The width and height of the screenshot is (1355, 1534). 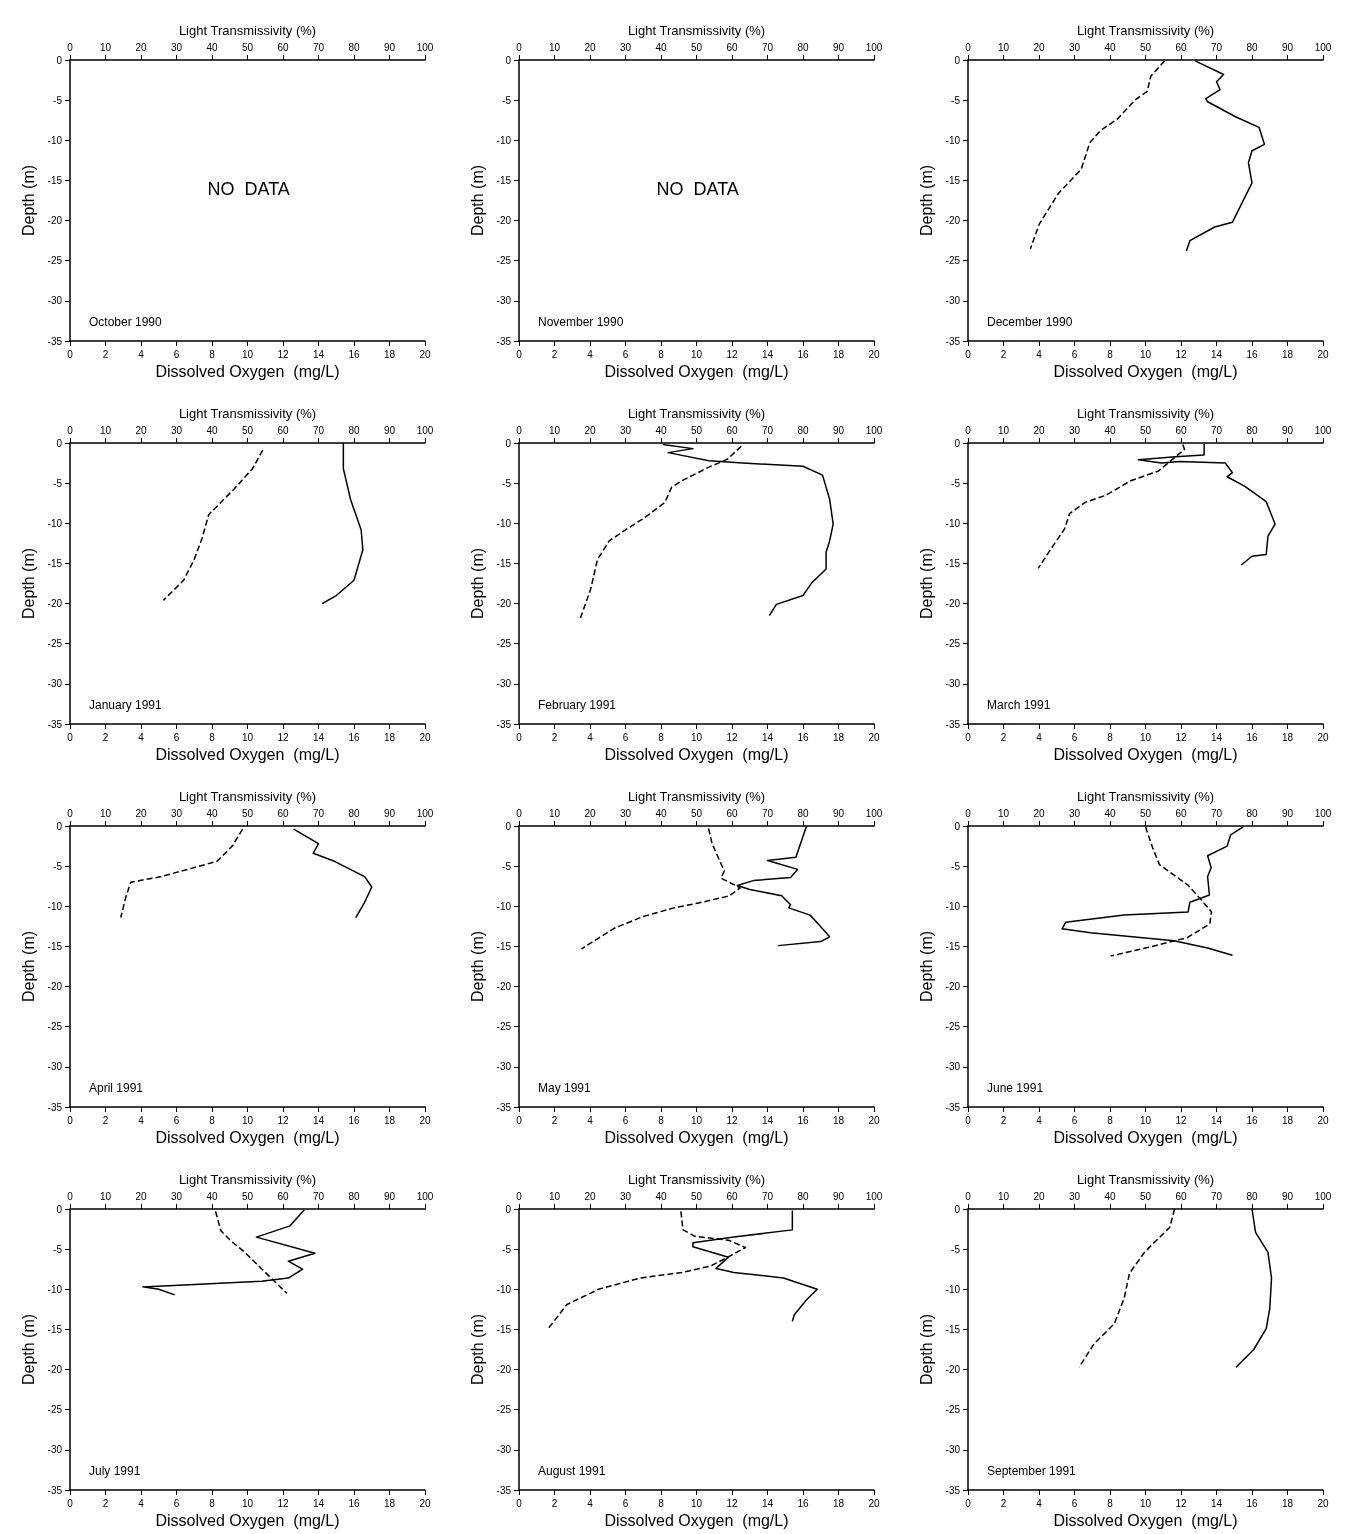 I want to click on text: June 1991, so click(x=1015, y=1088).